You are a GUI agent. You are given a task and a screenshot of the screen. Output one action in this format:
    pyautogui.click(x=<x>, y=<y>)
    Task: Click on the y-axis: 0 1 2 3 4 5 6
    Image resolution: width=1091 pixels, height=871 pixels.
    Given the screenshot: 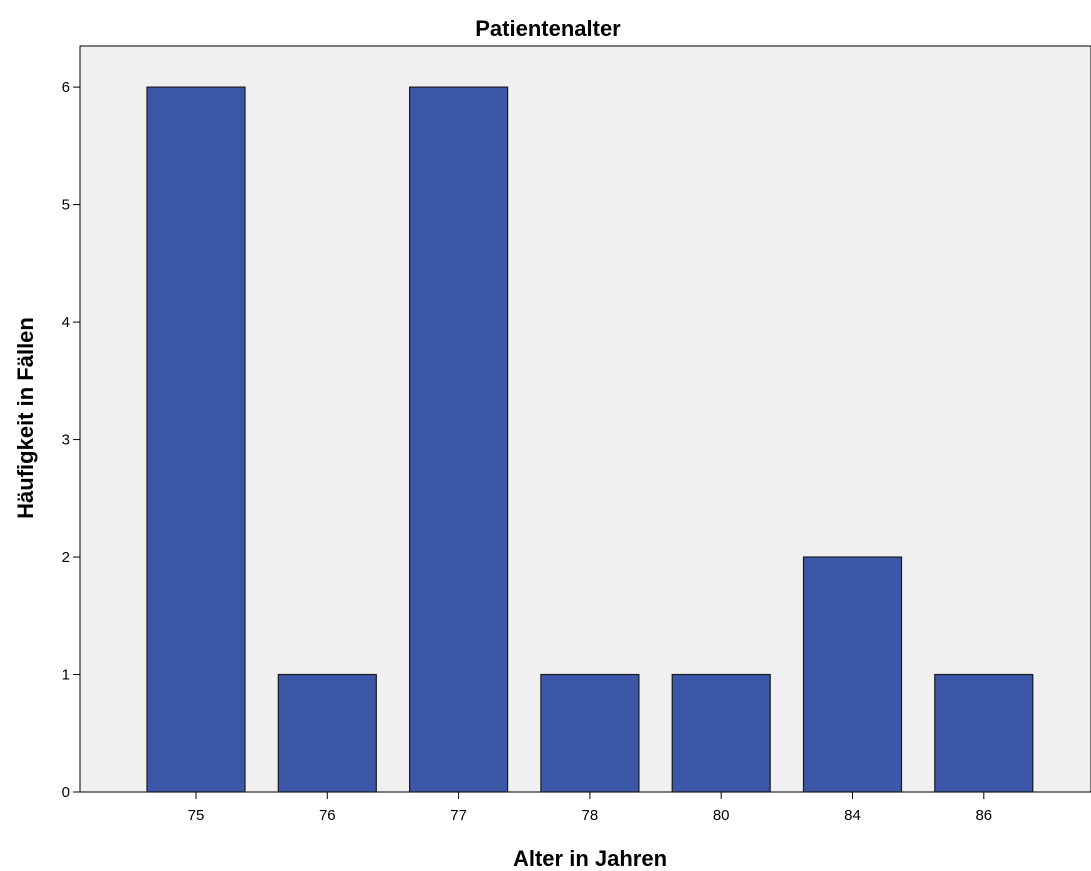 What is the action you would take?
    pyautogui.click(x=71, y=440)
    